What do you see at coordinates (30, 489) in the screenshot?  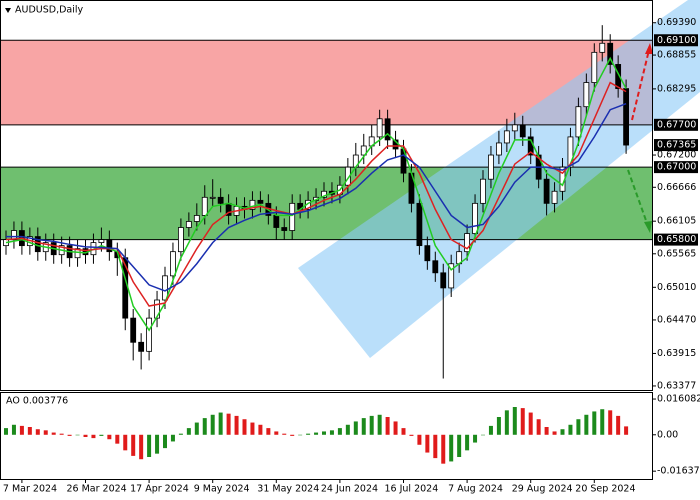 I see `x-tick-label: 7 Mar 2024` at bounding box center [30, 489].